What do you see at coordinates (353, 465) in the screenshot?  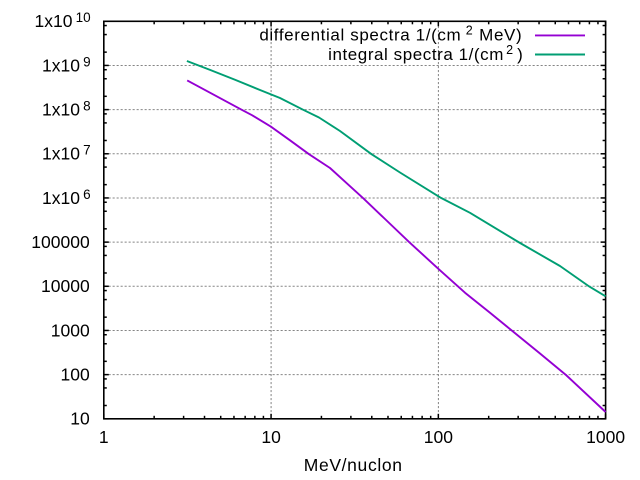 I see `svg-text: MeV/nuclon` at bounding box center [353, 465].